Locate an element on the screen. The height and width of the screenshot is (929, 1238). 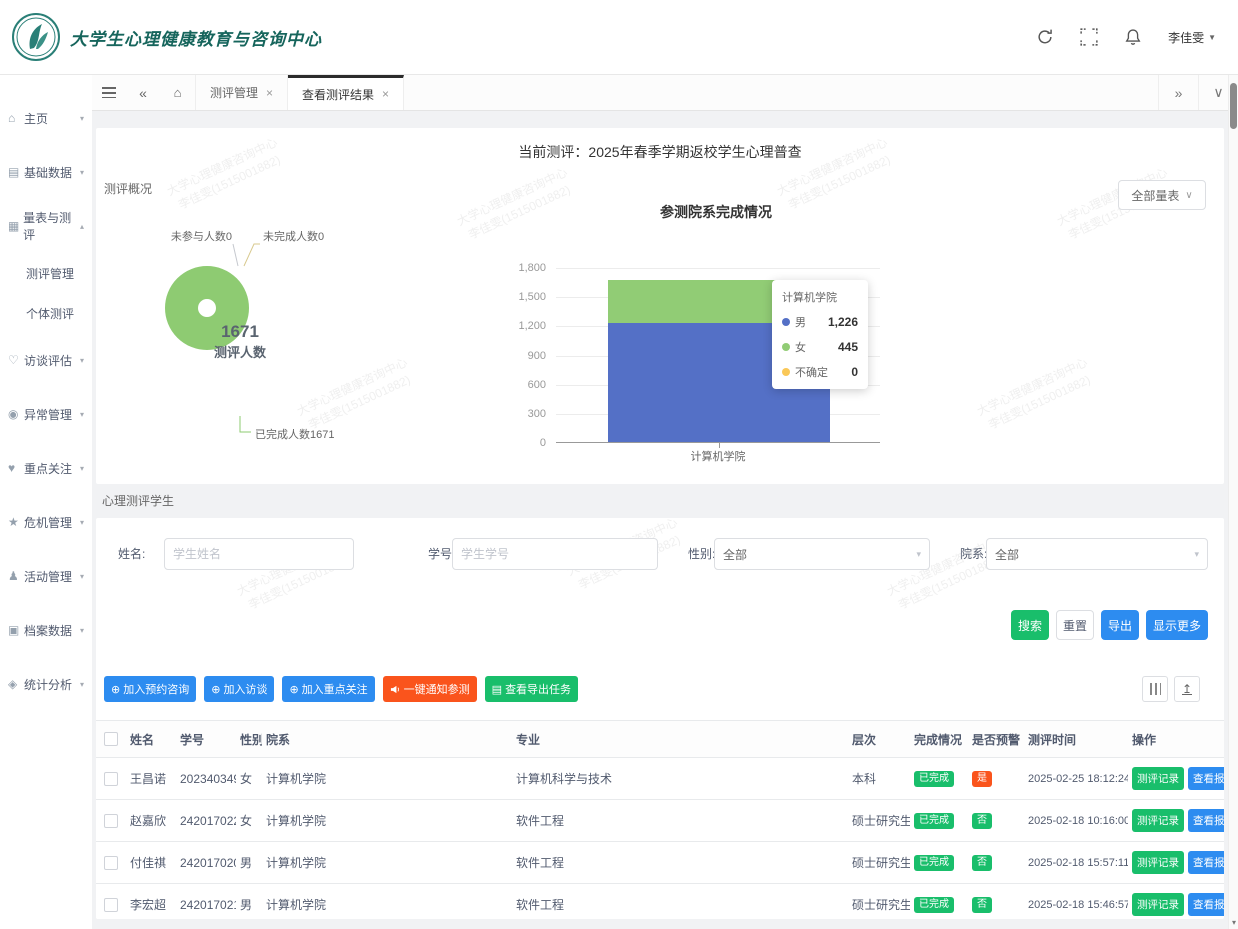
tab-home: ⌂ is located at coordinates (178, 92).